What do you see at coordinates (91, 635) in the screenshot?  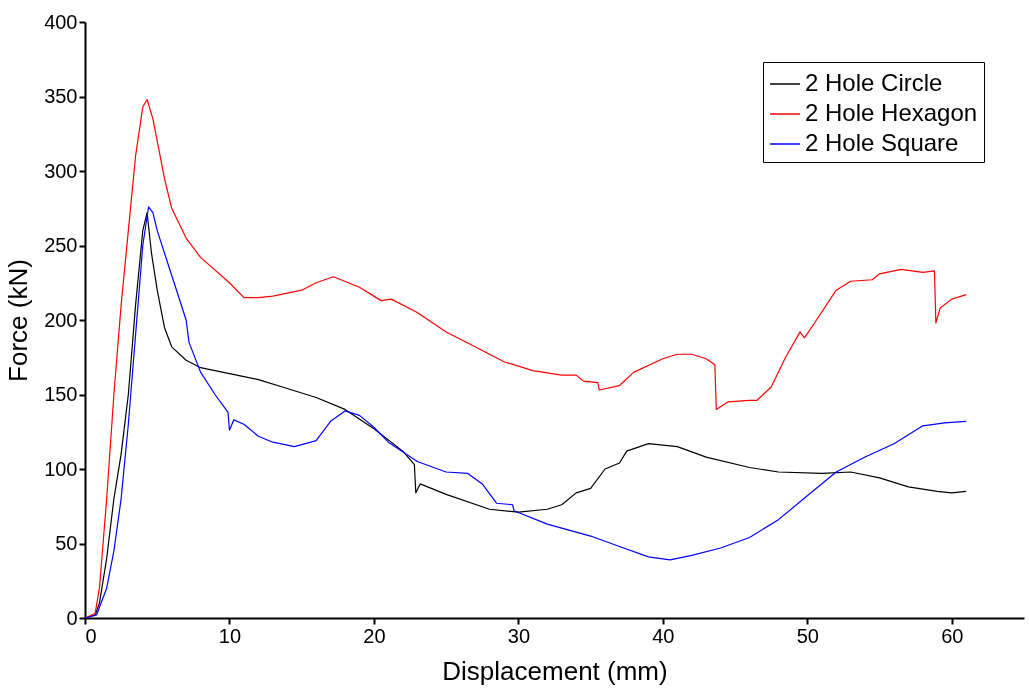 I see `x-tick-label: 0` at bounding box center [91, 635].